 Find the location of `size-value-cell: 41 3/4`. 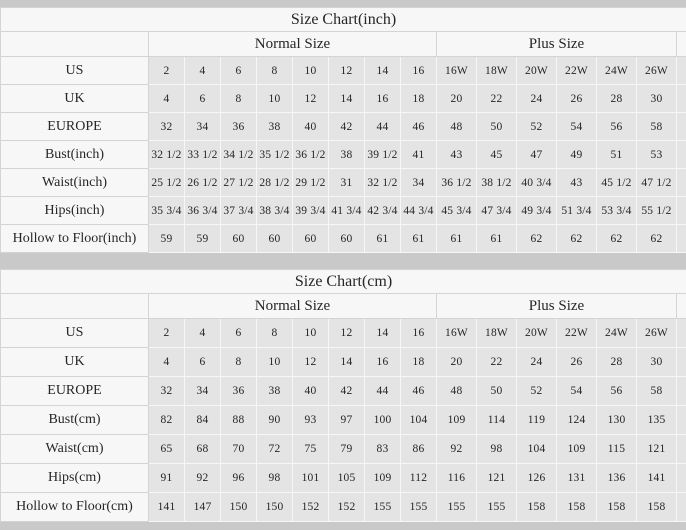

size-value-cell: 41 3/4 is located at coordinates (346, 210).